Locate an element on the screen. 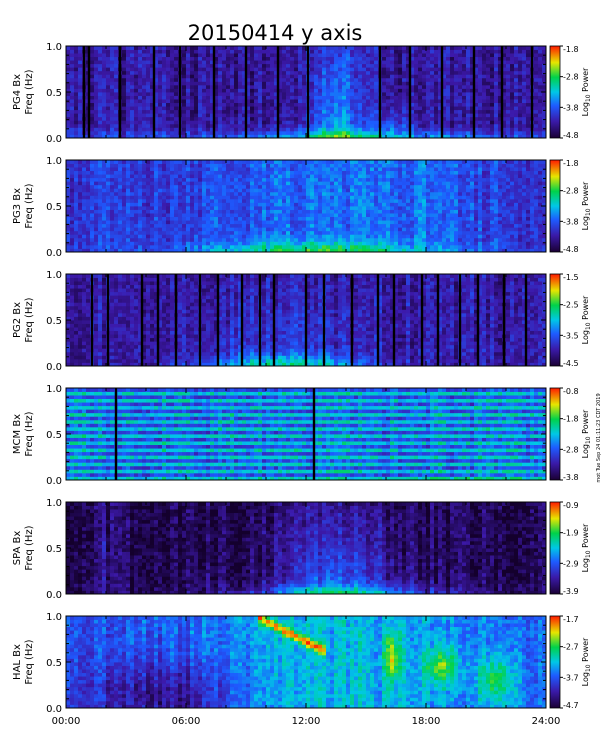  station-label: SPA Bx is located at coordinates (17, 548).